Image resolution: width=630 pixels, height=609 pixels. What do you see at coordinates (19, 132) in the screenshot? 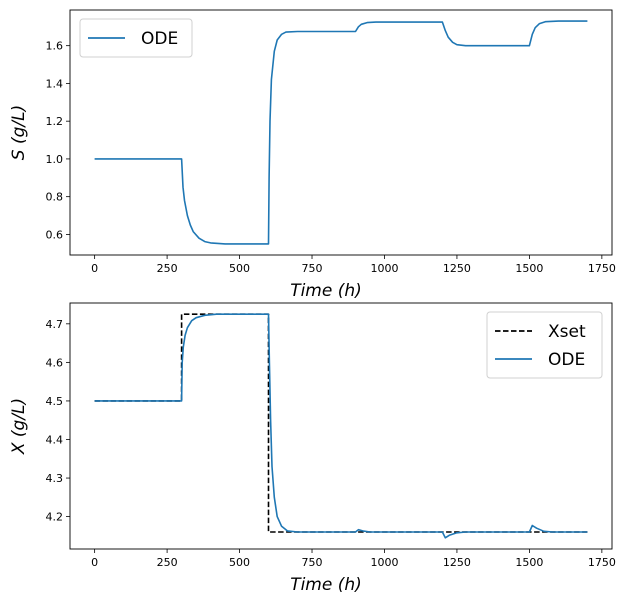
I see `y-axis-label: S (g/L)` at bounding box center [19, 132].